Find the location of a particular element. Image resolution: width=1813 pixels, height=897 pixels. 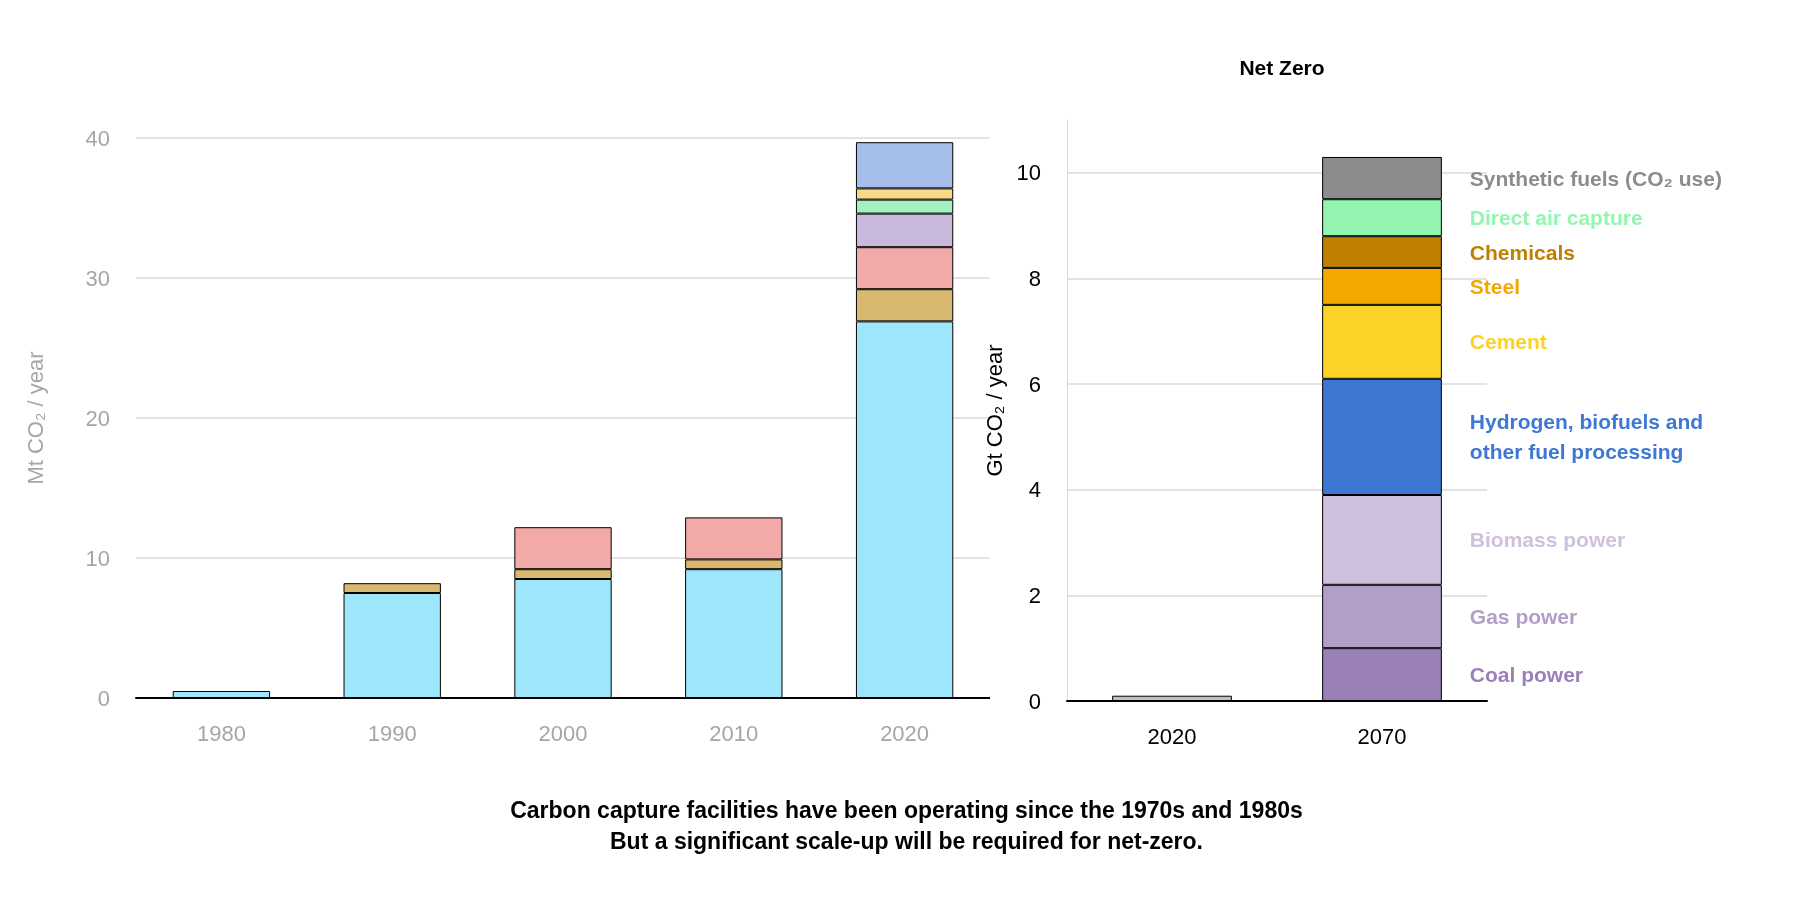

x-tick-label: 2010 is located at coordinates (734, 733).